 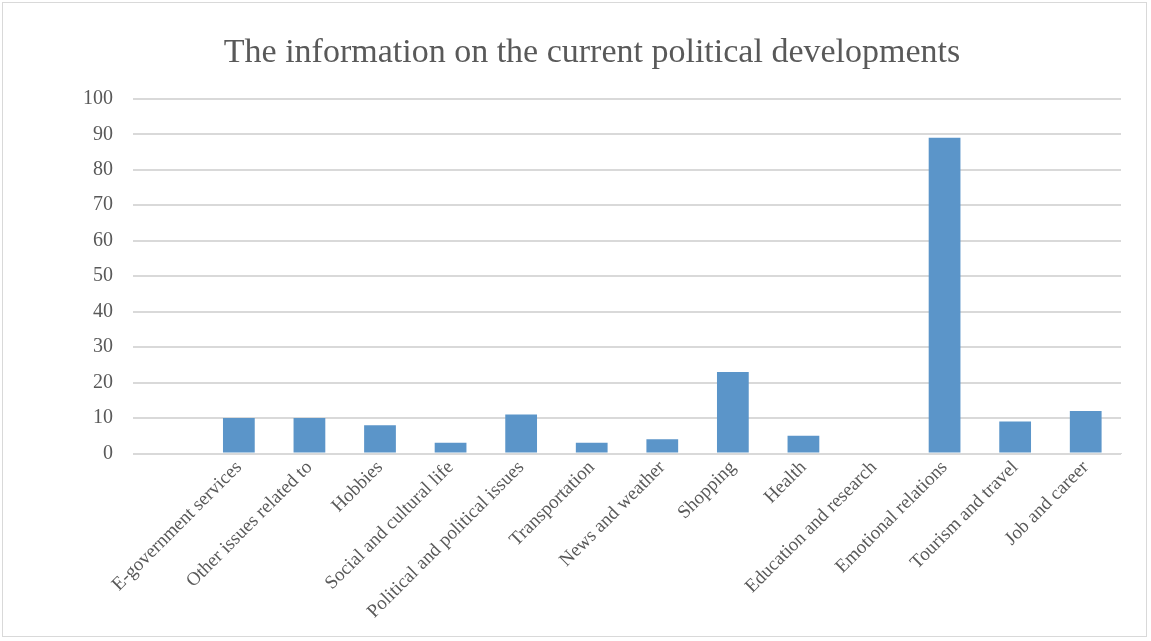 I want to click on y-tick-label: 90, so click(x=103, y=132).